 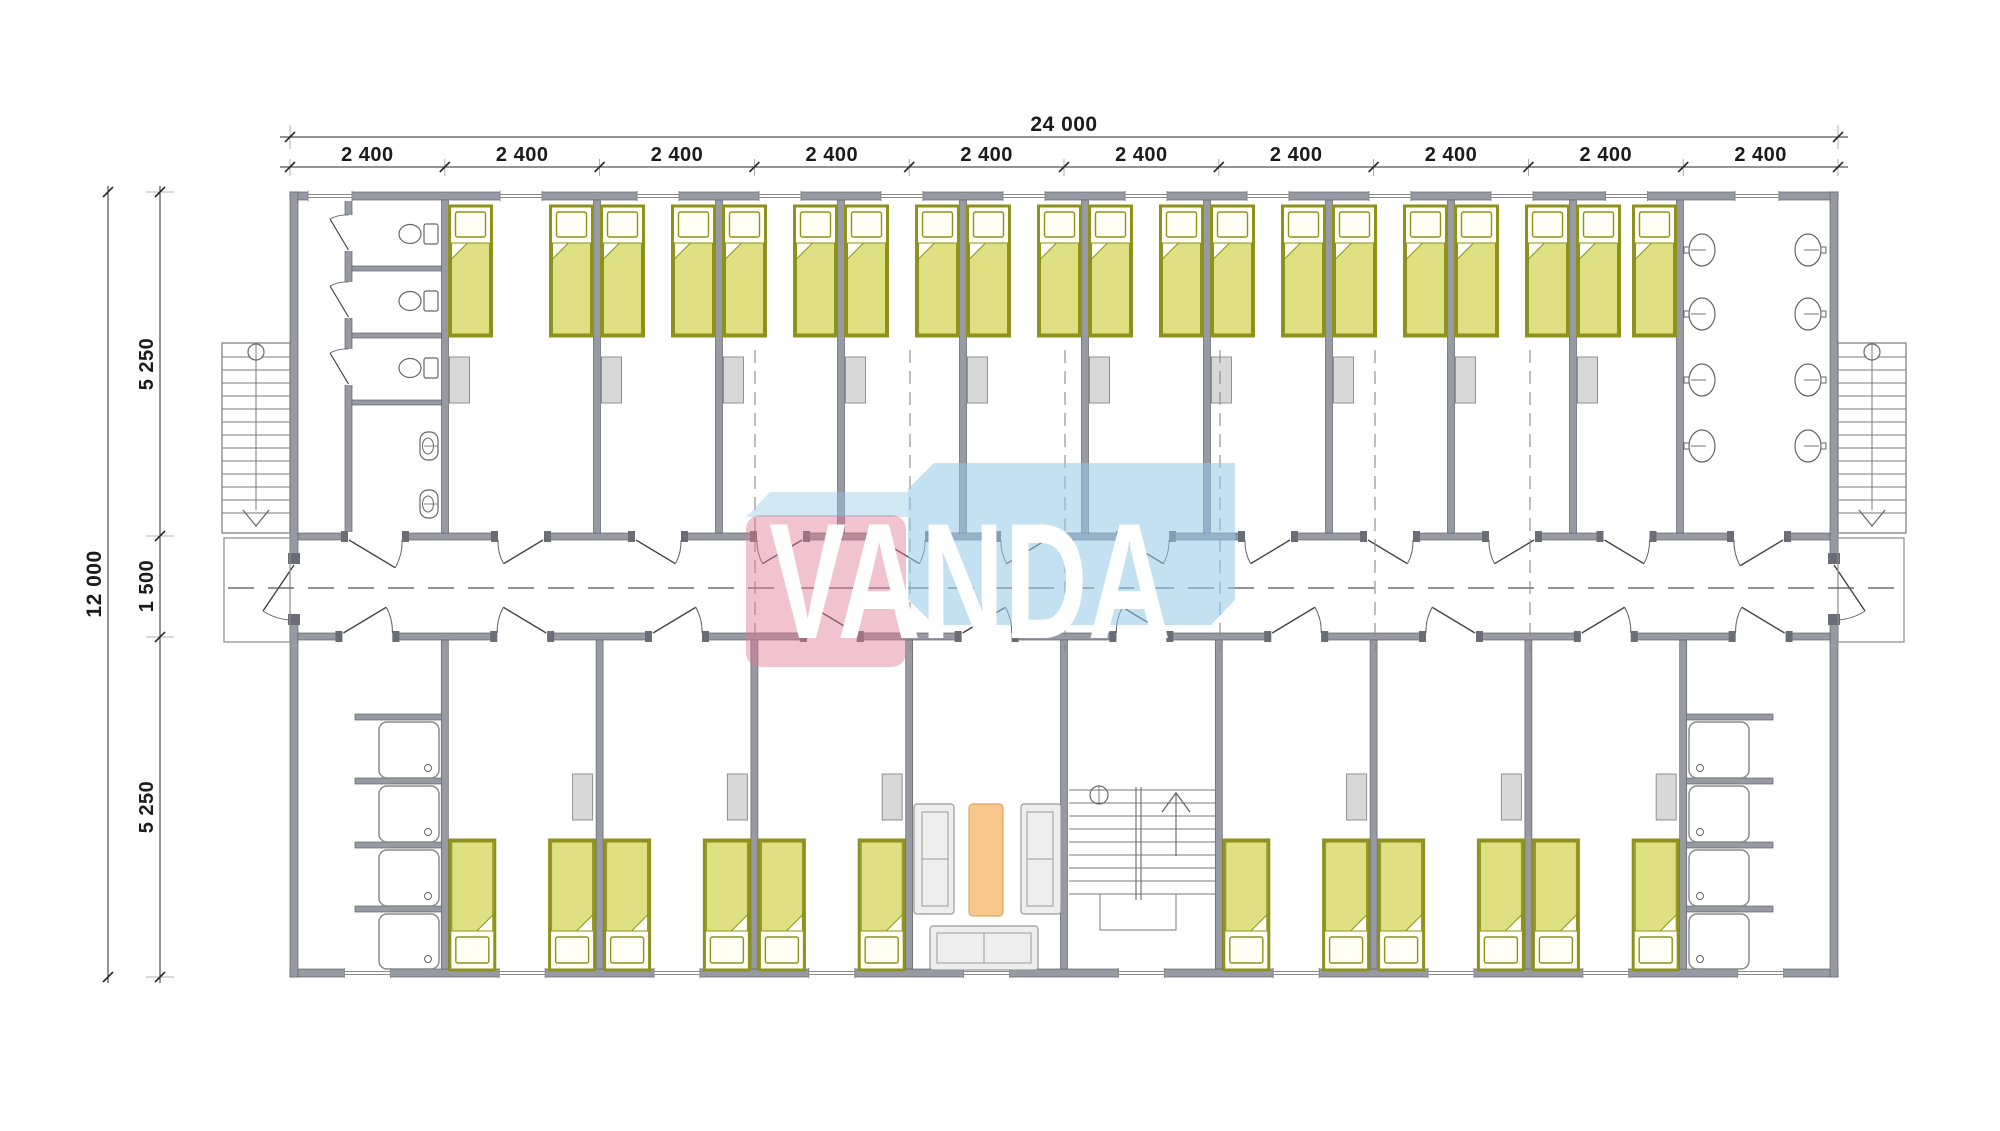 What do you see at coordinates (1063, 124) in the screenshot?
I see `dim-label-total: 24 000` at bounding box center [1063, 124].